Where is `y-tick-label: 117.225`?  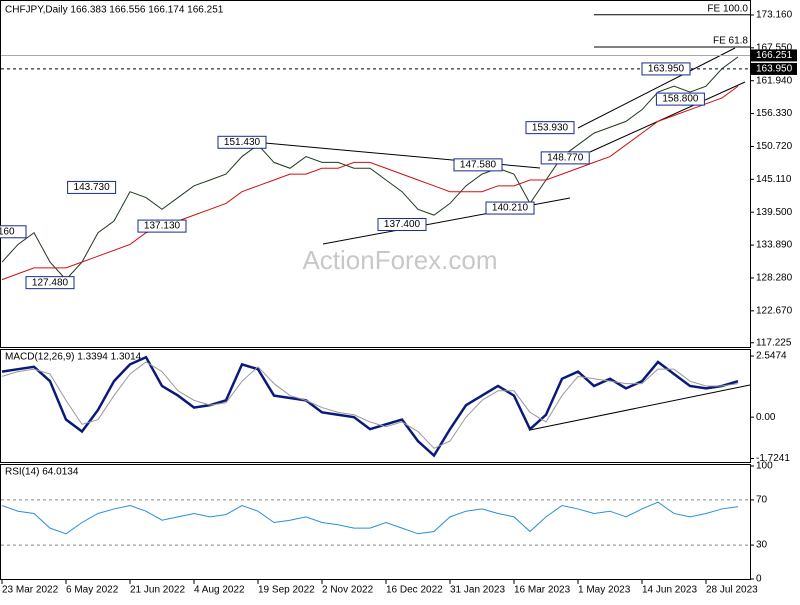 y-tick-label: 117.225 is located at coordinates (774, 342).